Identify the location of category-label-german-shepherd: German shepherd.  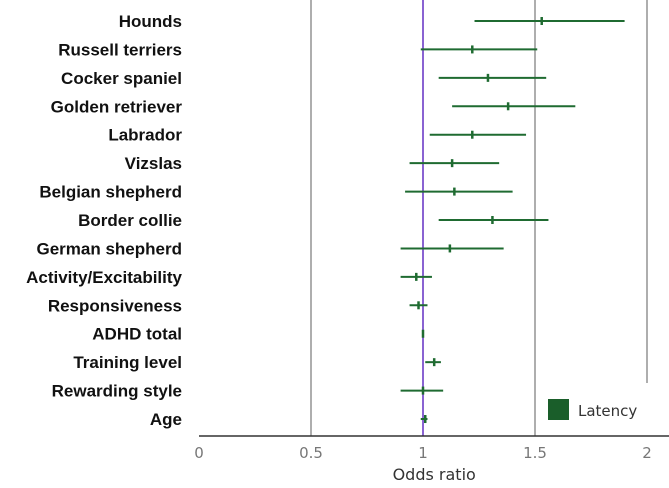
(110, 248).